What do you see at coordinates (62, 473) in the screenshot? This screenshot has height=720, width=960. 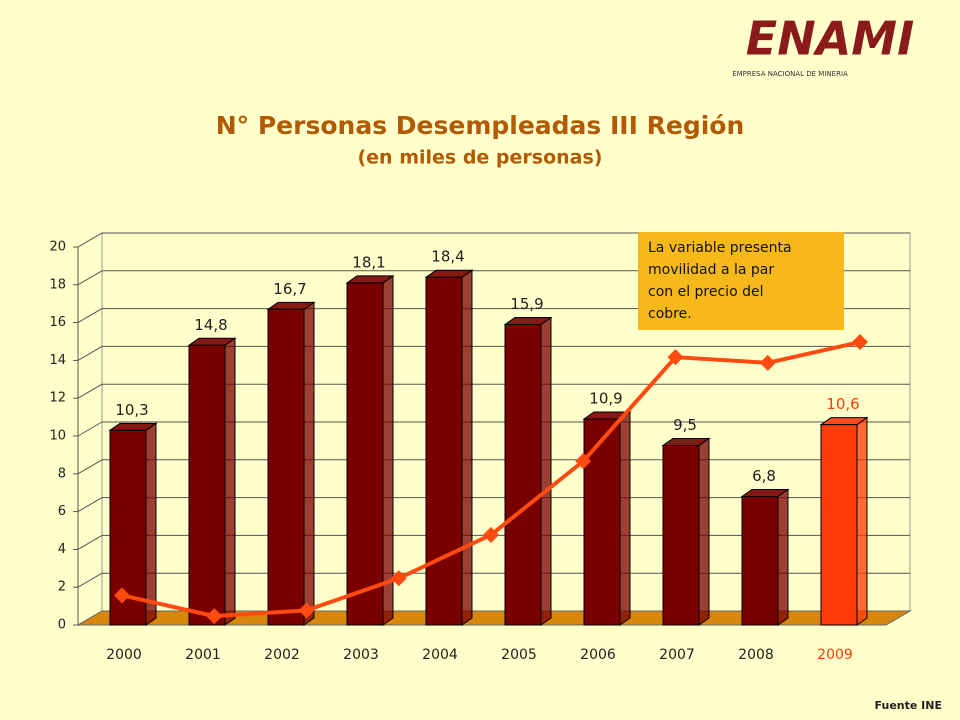 I see `y-tick-label: 8` at bounding box center [62, 473].